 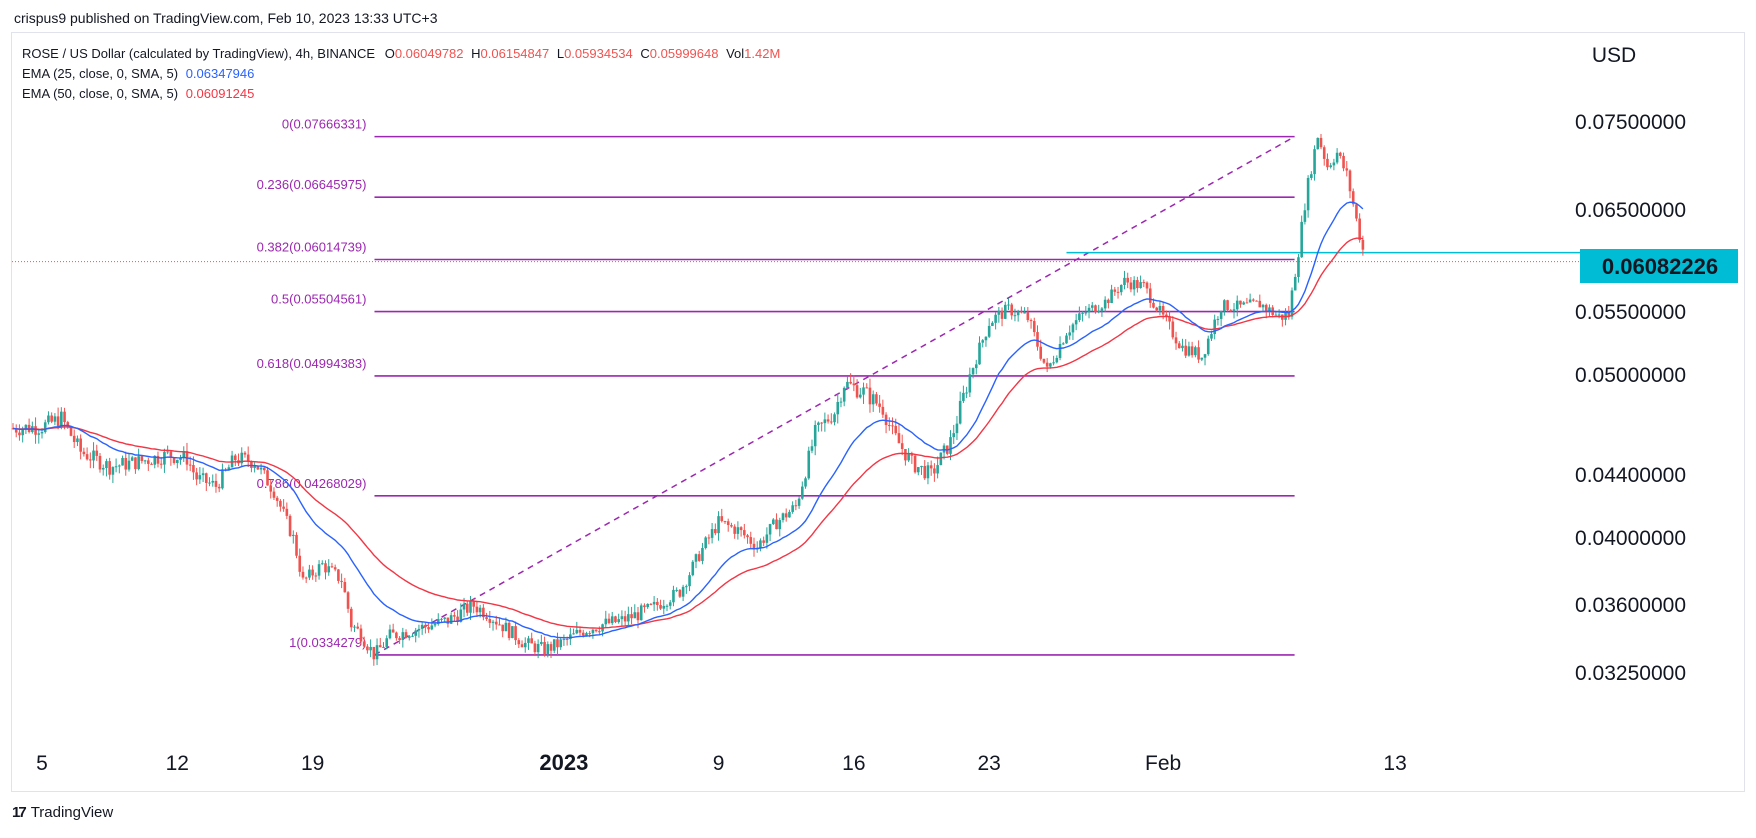 What do you see at coordinates (312, 184) in the screenshot?
I see `fib-level-label: 0.236(0.06645975)` at bounding box center [312, 184].